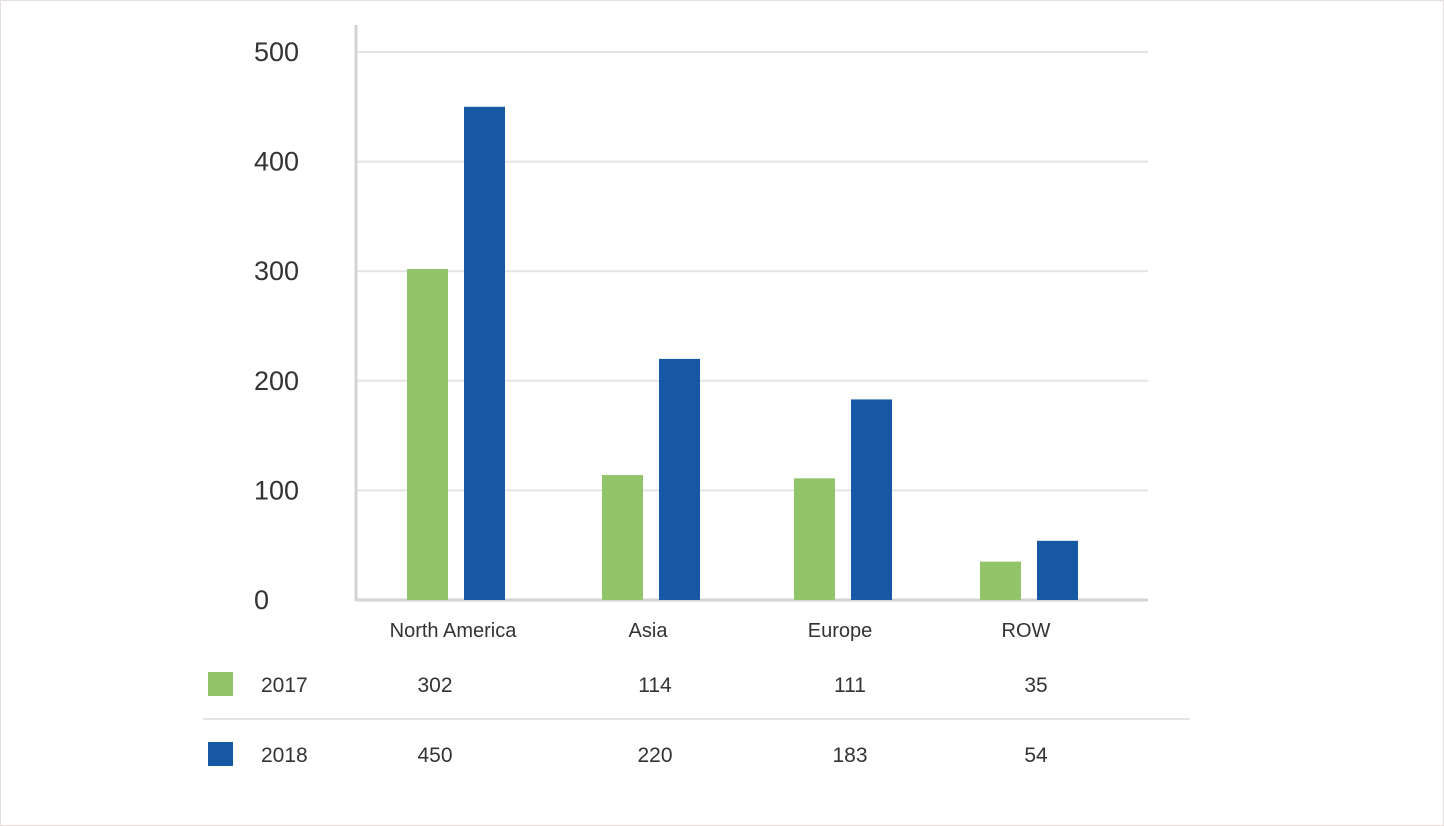 This screenshot has height=826, width=1444. Describe the element at coordinates (654, 755) in the screenshot. I see `table-cell: 220` at that location.